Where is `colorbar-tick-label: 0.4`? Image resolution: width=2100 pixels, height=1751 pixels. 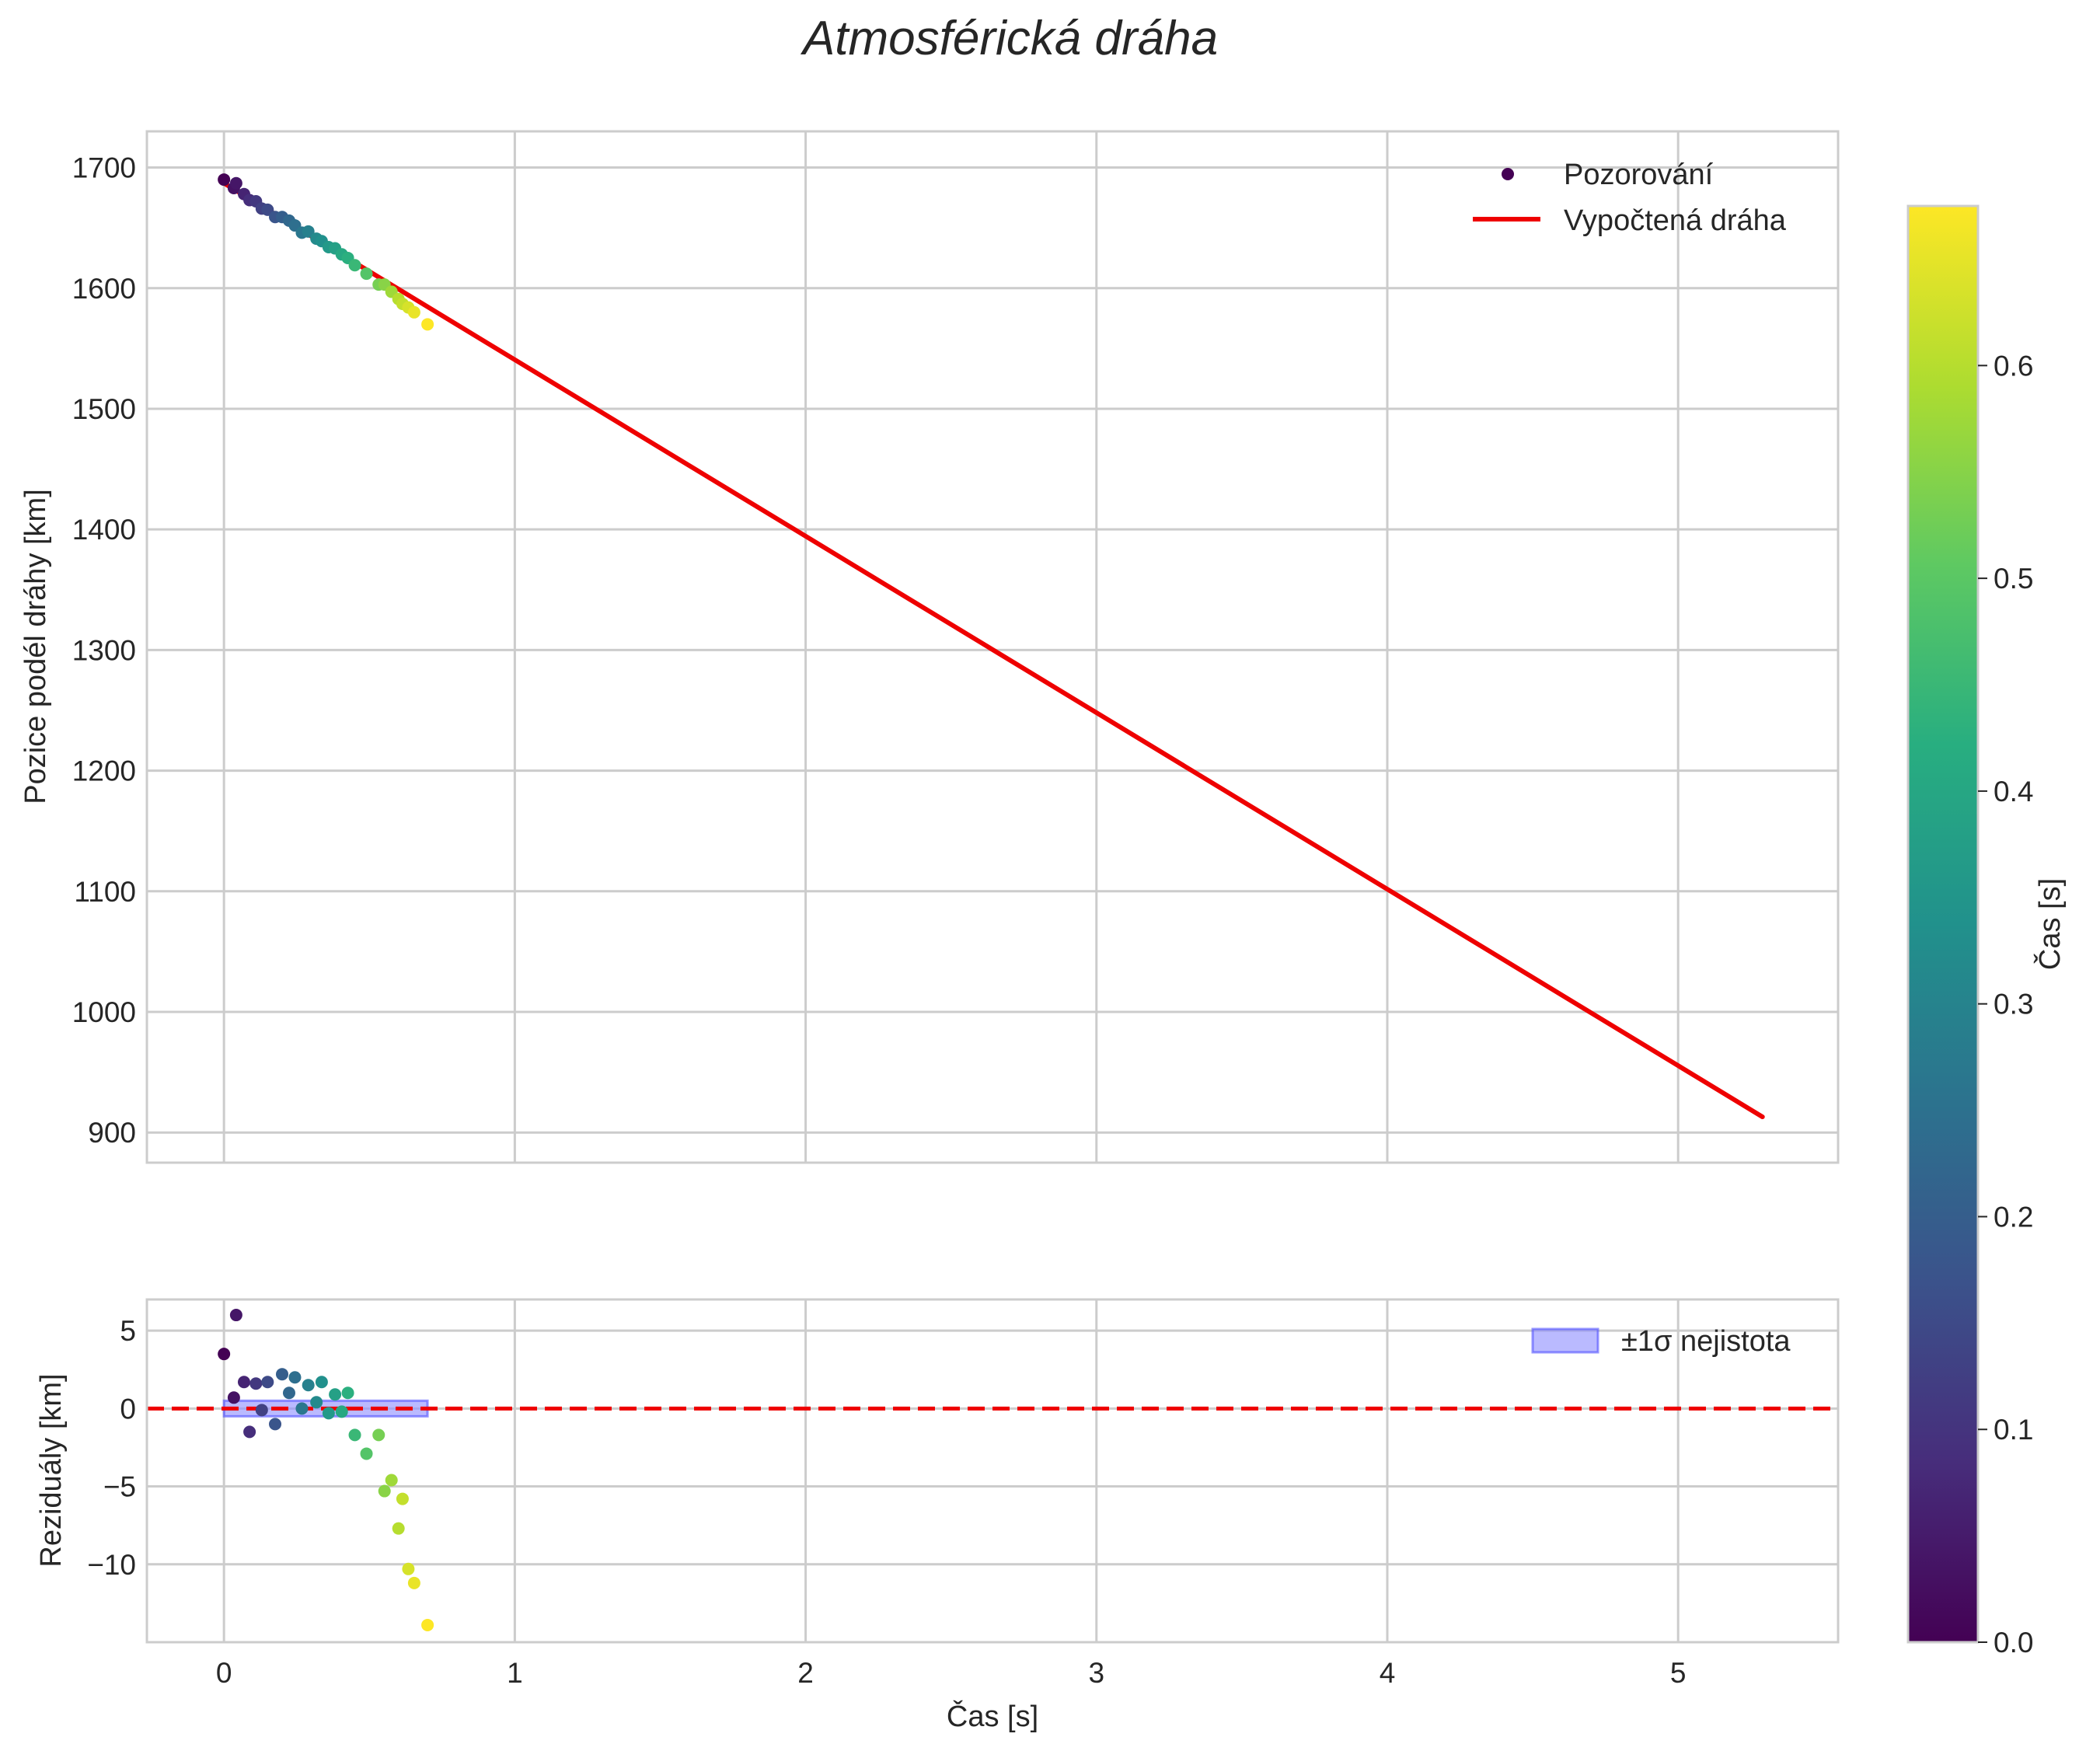
colorbar-tick-label: 0.4 is located at coordinates (2013, 791).